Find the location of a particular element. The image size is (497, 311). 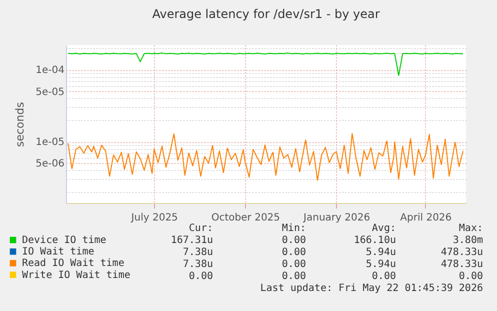

x-tick-label: October 2025 is located at coordinates (245, 218).